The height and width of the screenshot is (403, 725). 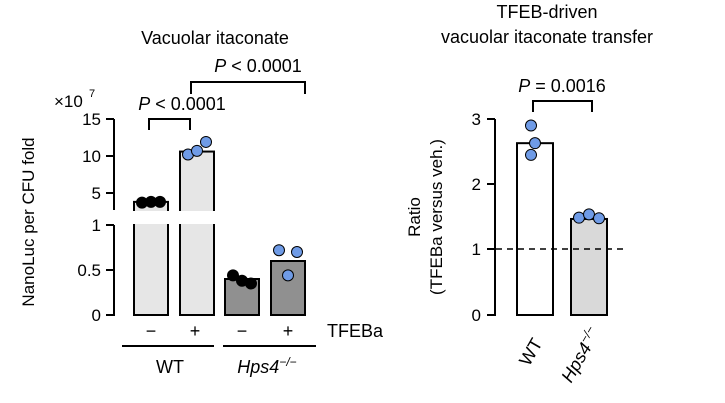 What do you see at coordinates (288, 331) in the screenshot?
I see `left-xtick-hps4-plus: +` at bounding box center [288, 331].